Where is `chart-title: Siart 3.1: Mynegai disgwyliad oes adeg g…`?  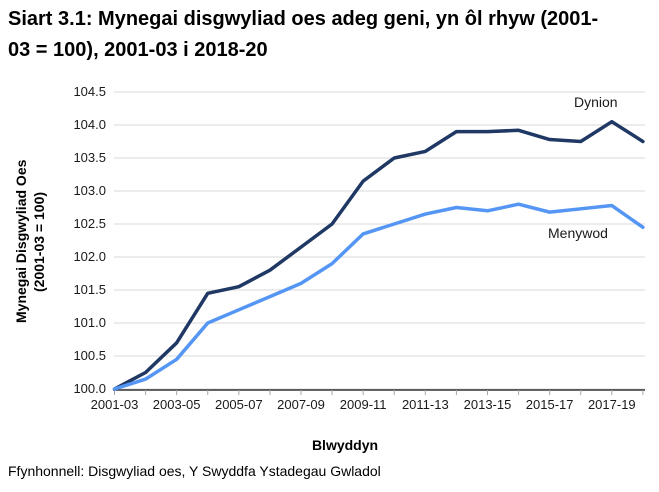
chart-title: Siart 3.1: Mynegai disgwyliad oes adeg g… is located at coordinates (303, 34).